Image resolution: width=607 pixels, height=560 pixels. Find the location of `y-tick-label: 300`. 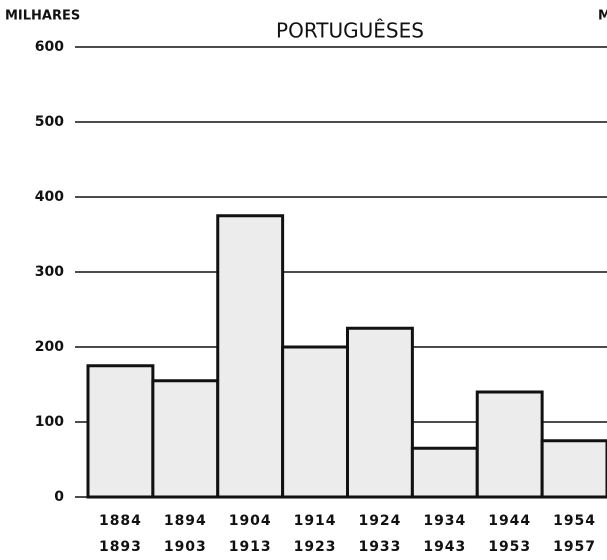

y-tick-label: 300 is located at coordinates (49, 272).